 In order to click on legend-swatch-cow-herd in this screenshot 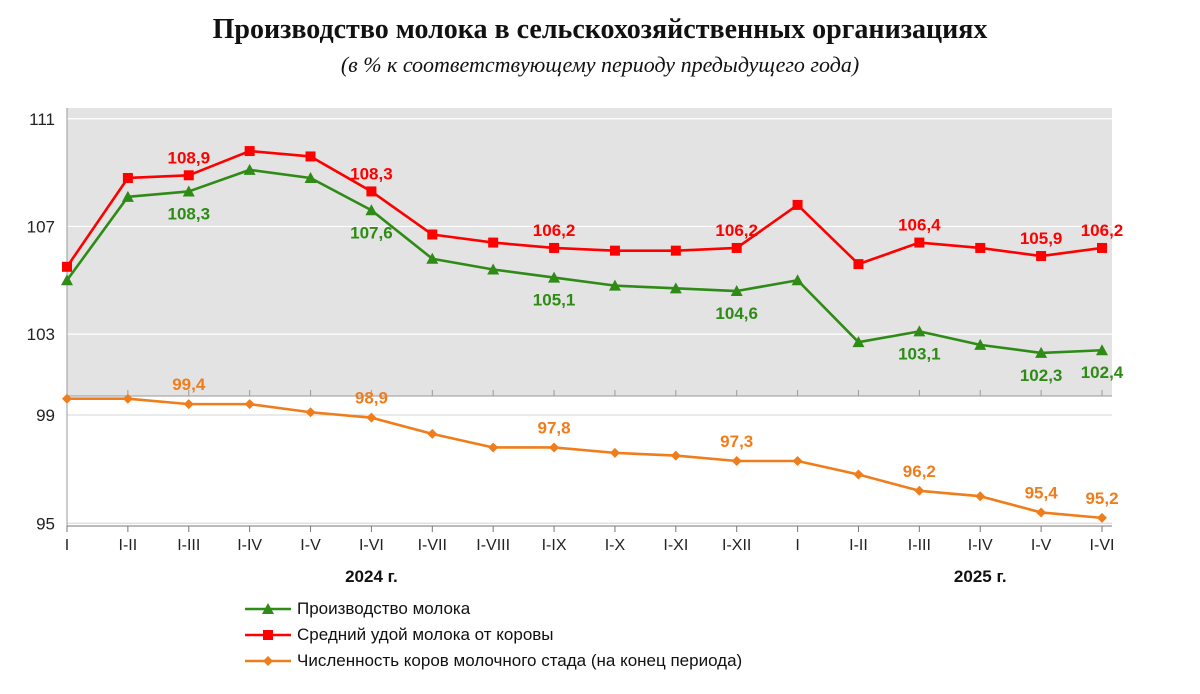, I will do `click(268, 661)`.